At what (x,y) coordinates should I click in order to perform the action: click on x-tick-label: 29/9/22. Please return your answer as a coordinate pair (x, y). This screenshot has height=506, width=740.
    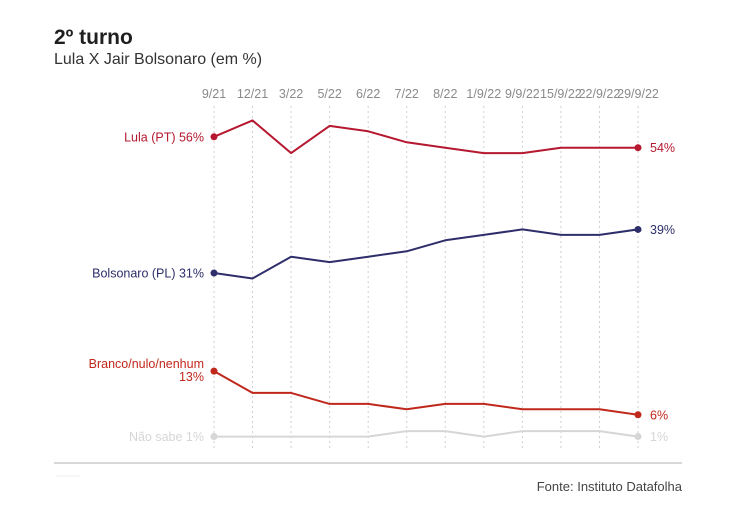
    Looking at the image, I should click on (638, 94).